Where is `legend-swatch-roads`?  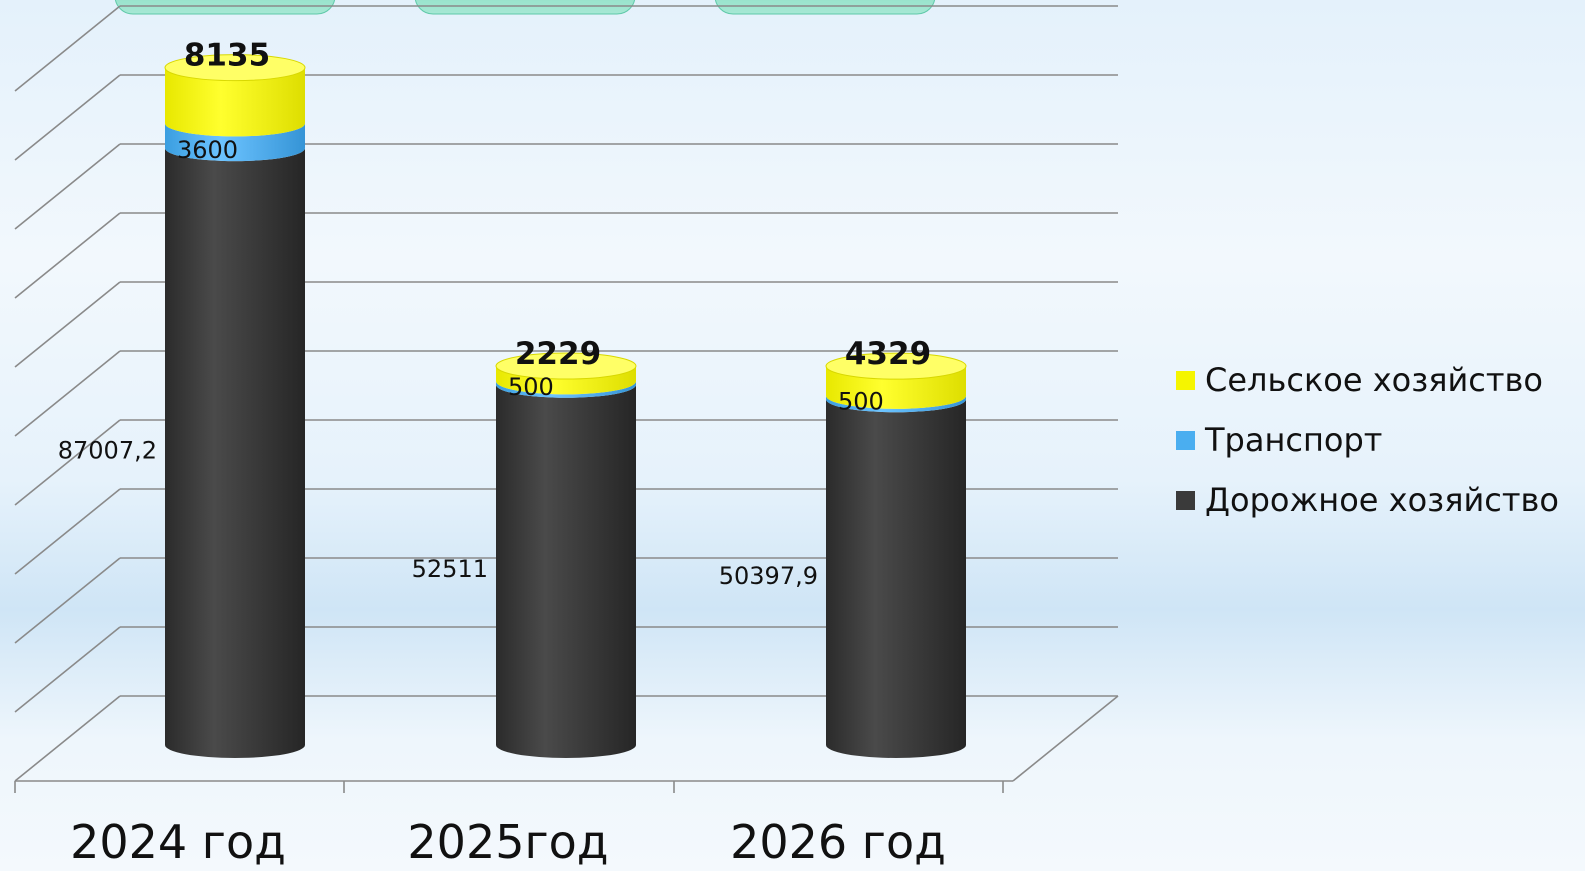
legend-swatch-roads is located at coordinates (1185, 500).